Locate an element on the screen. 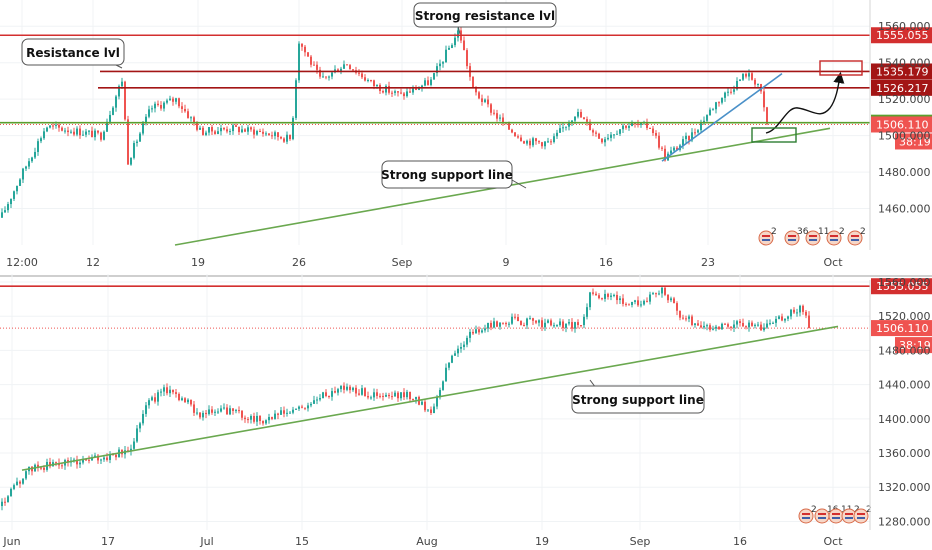 The height and width of the screenshot is (550, 932). top-event-icons: 2 36 11 2 2 is located at coordinates (812, 236).